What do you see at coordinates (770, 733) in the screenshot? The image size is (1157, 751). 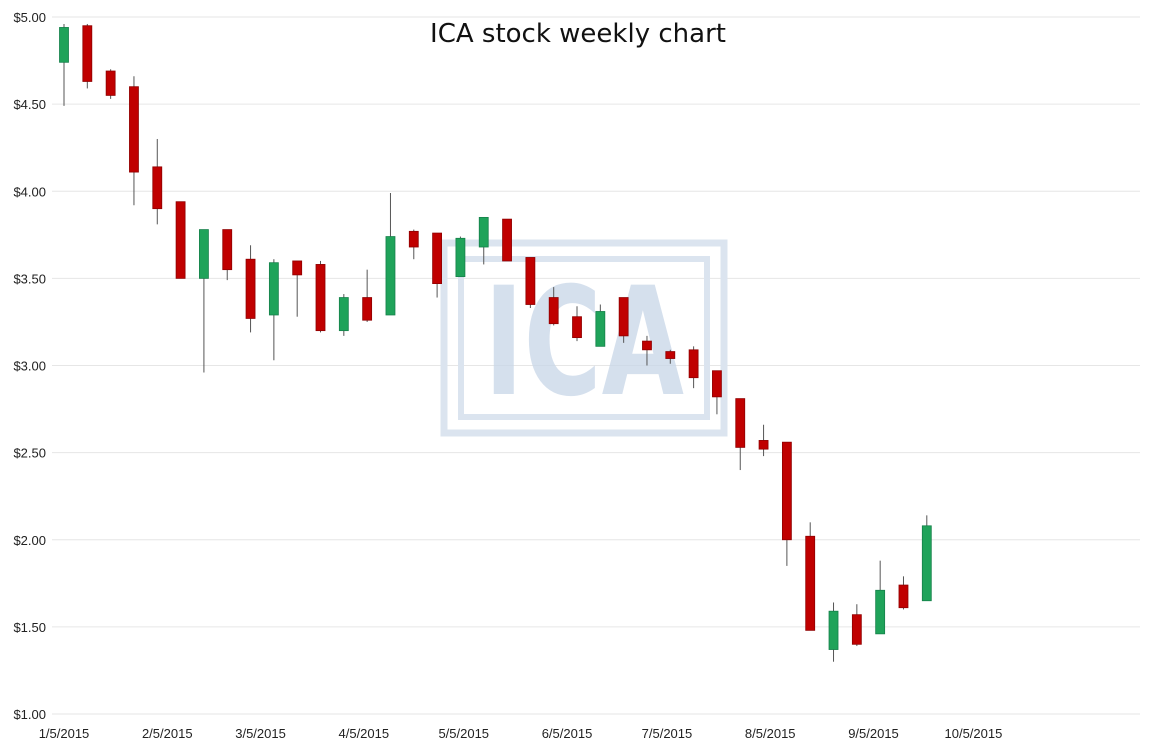 I see `x-tick-label: 8/5/2015` at bounding box center [770, 733].